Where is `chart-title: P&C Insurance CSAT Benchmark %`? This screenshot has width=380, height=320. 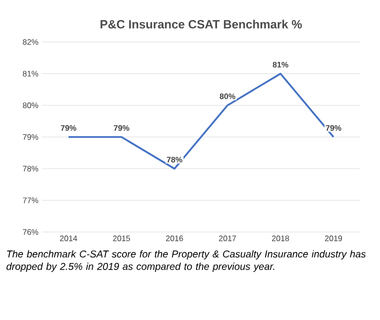 chart-title: P&C Insurance CSAT Benchmark % is located at coordinates (201, 24).